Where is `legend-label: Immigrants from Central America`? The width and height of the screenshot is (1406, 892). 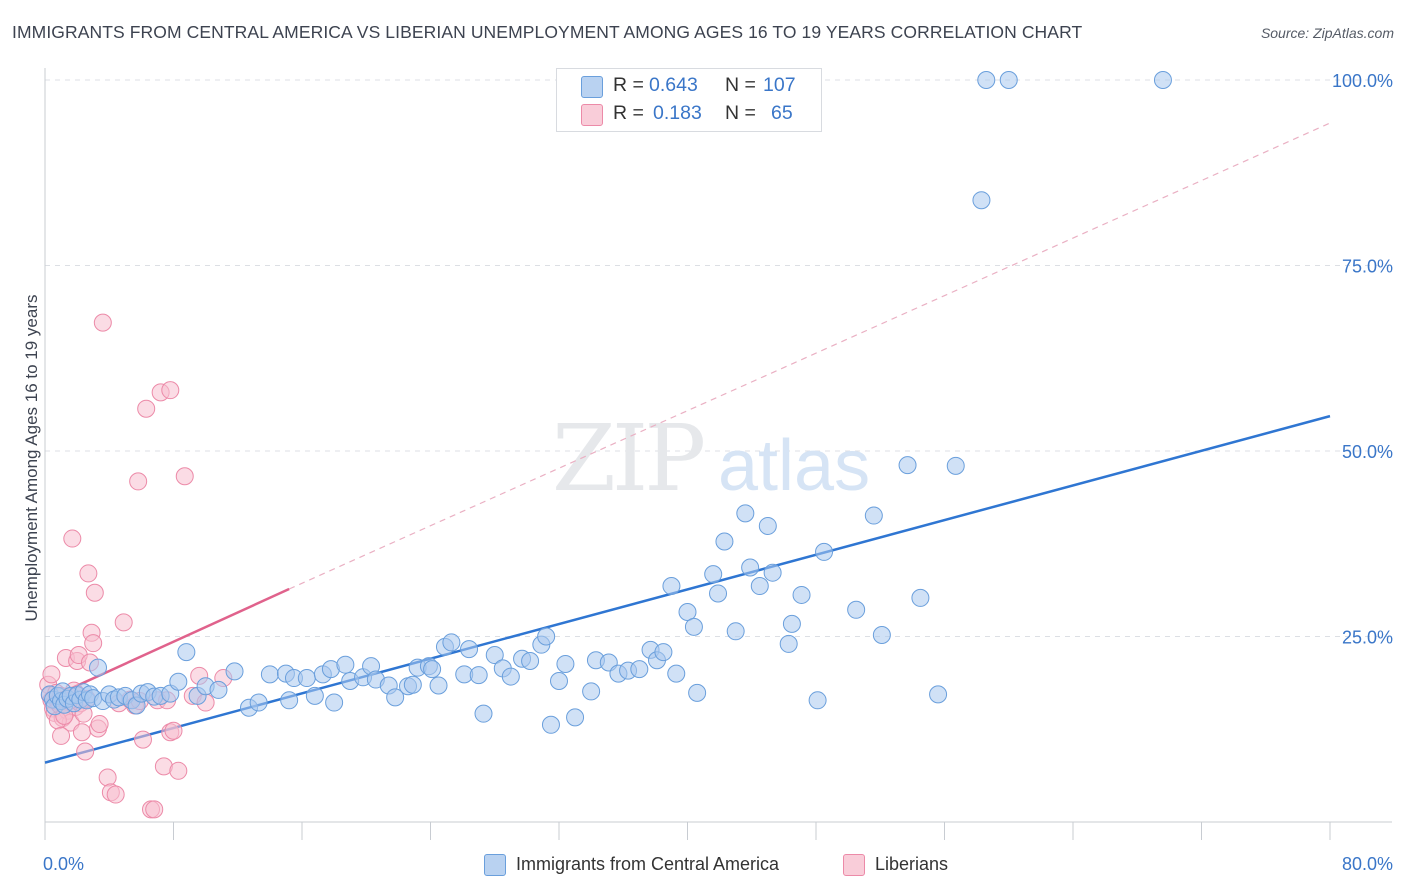
legend-label: Immigrants from Central America is located at coordinates (648, 864).